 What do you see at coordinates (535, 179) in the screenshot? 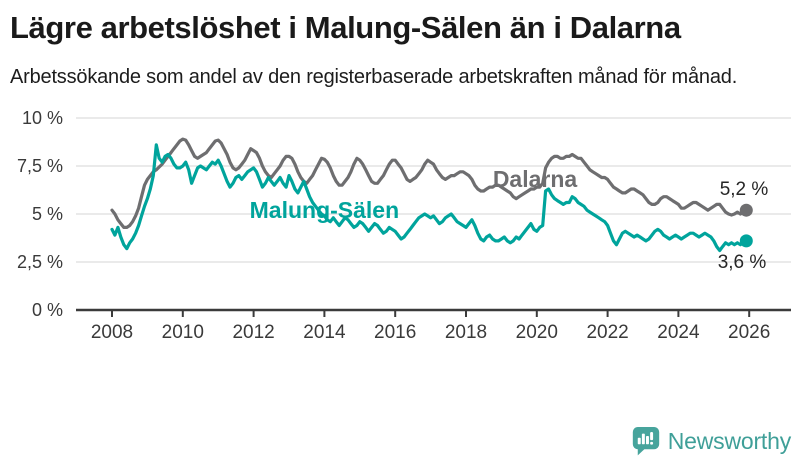
I see `series-name-label: Dalarna` at bounding box center [535, 179].